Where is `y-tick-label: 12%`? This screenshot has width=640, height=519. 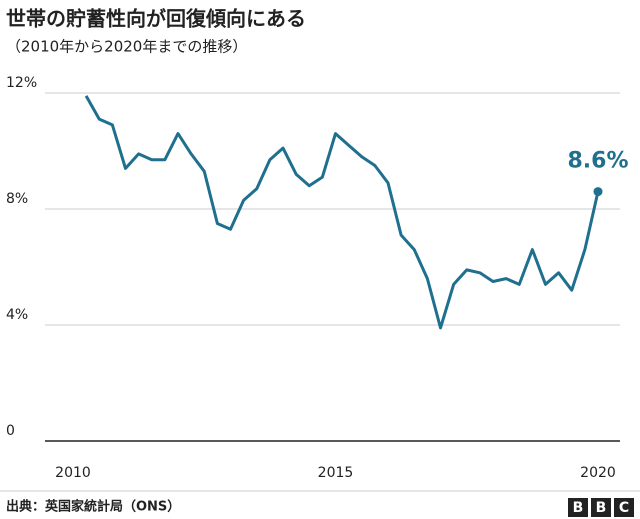
y-tick-label: 12% is located at coordinates (21, 83).